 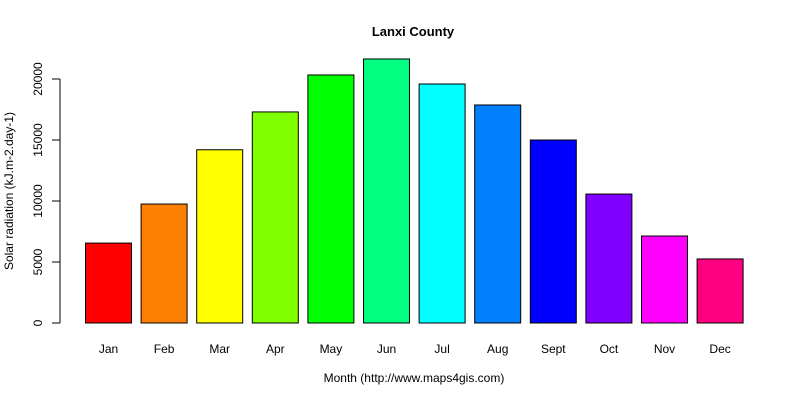 What do you see at coordinates (38, 261) in the screenshot?
I see `y-tick-label: 5000` at bounding box center [38, 261].